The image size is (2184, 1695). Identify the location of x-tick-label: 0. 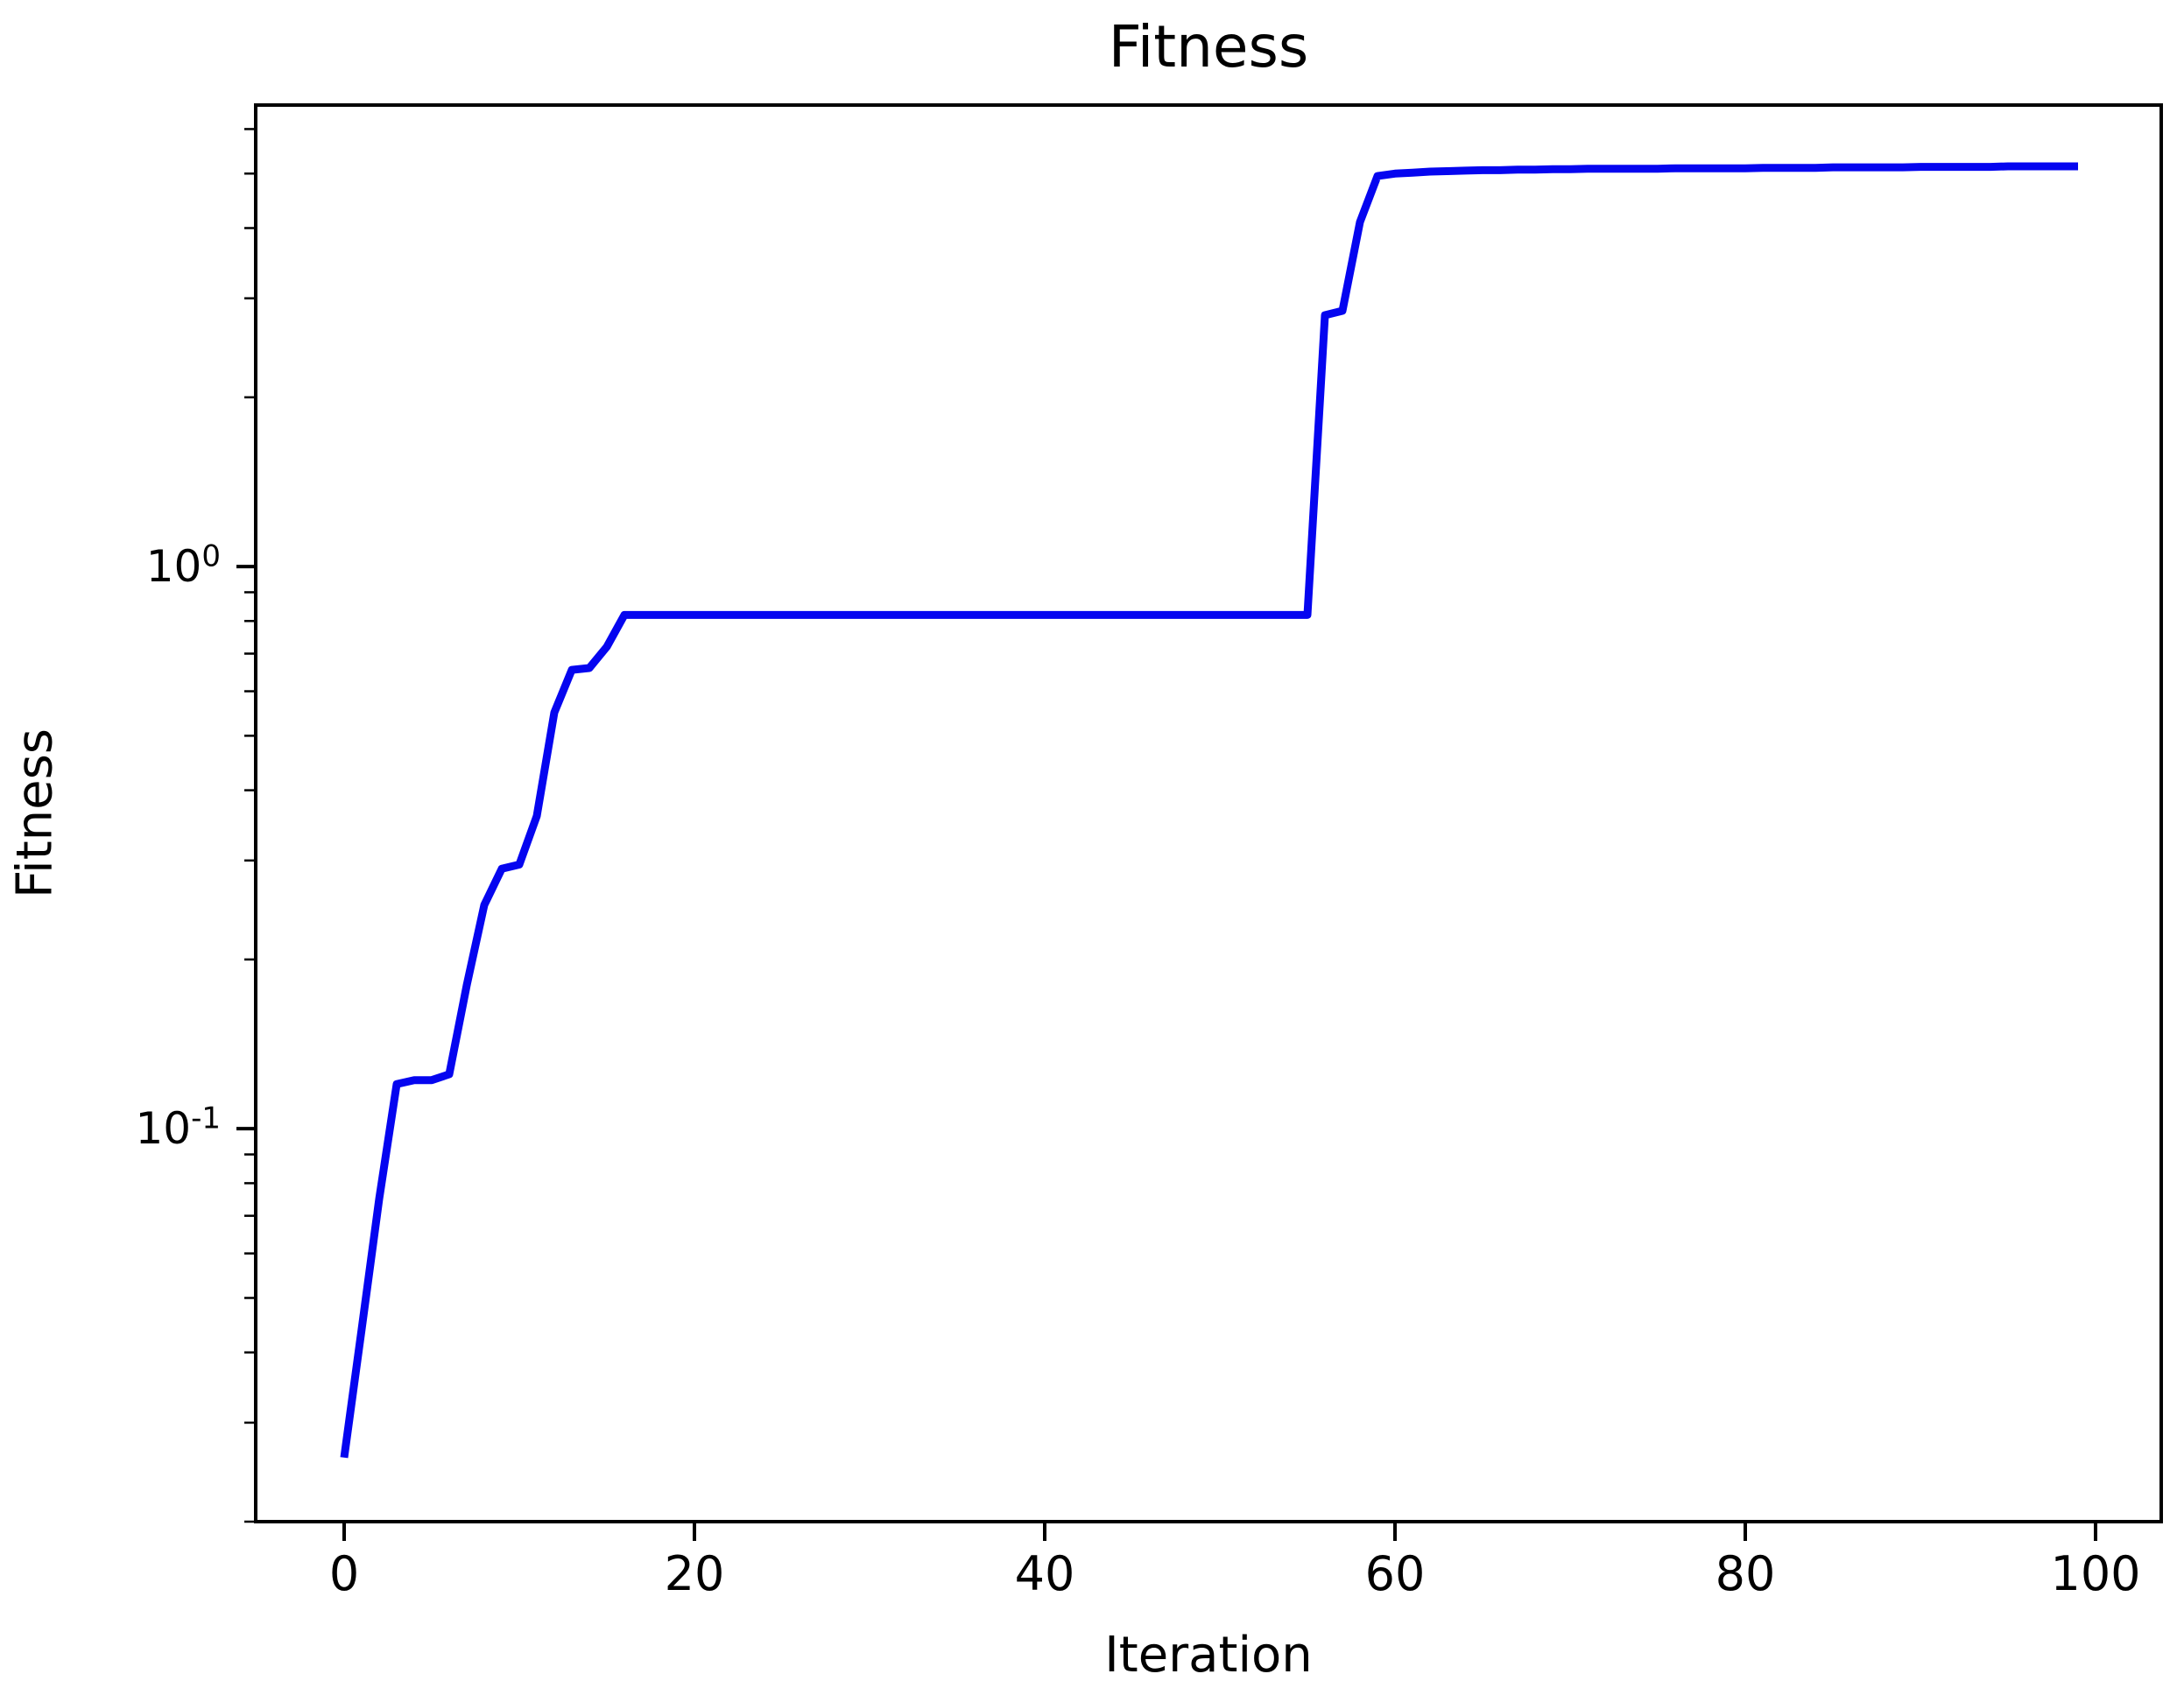
(344, 1573).